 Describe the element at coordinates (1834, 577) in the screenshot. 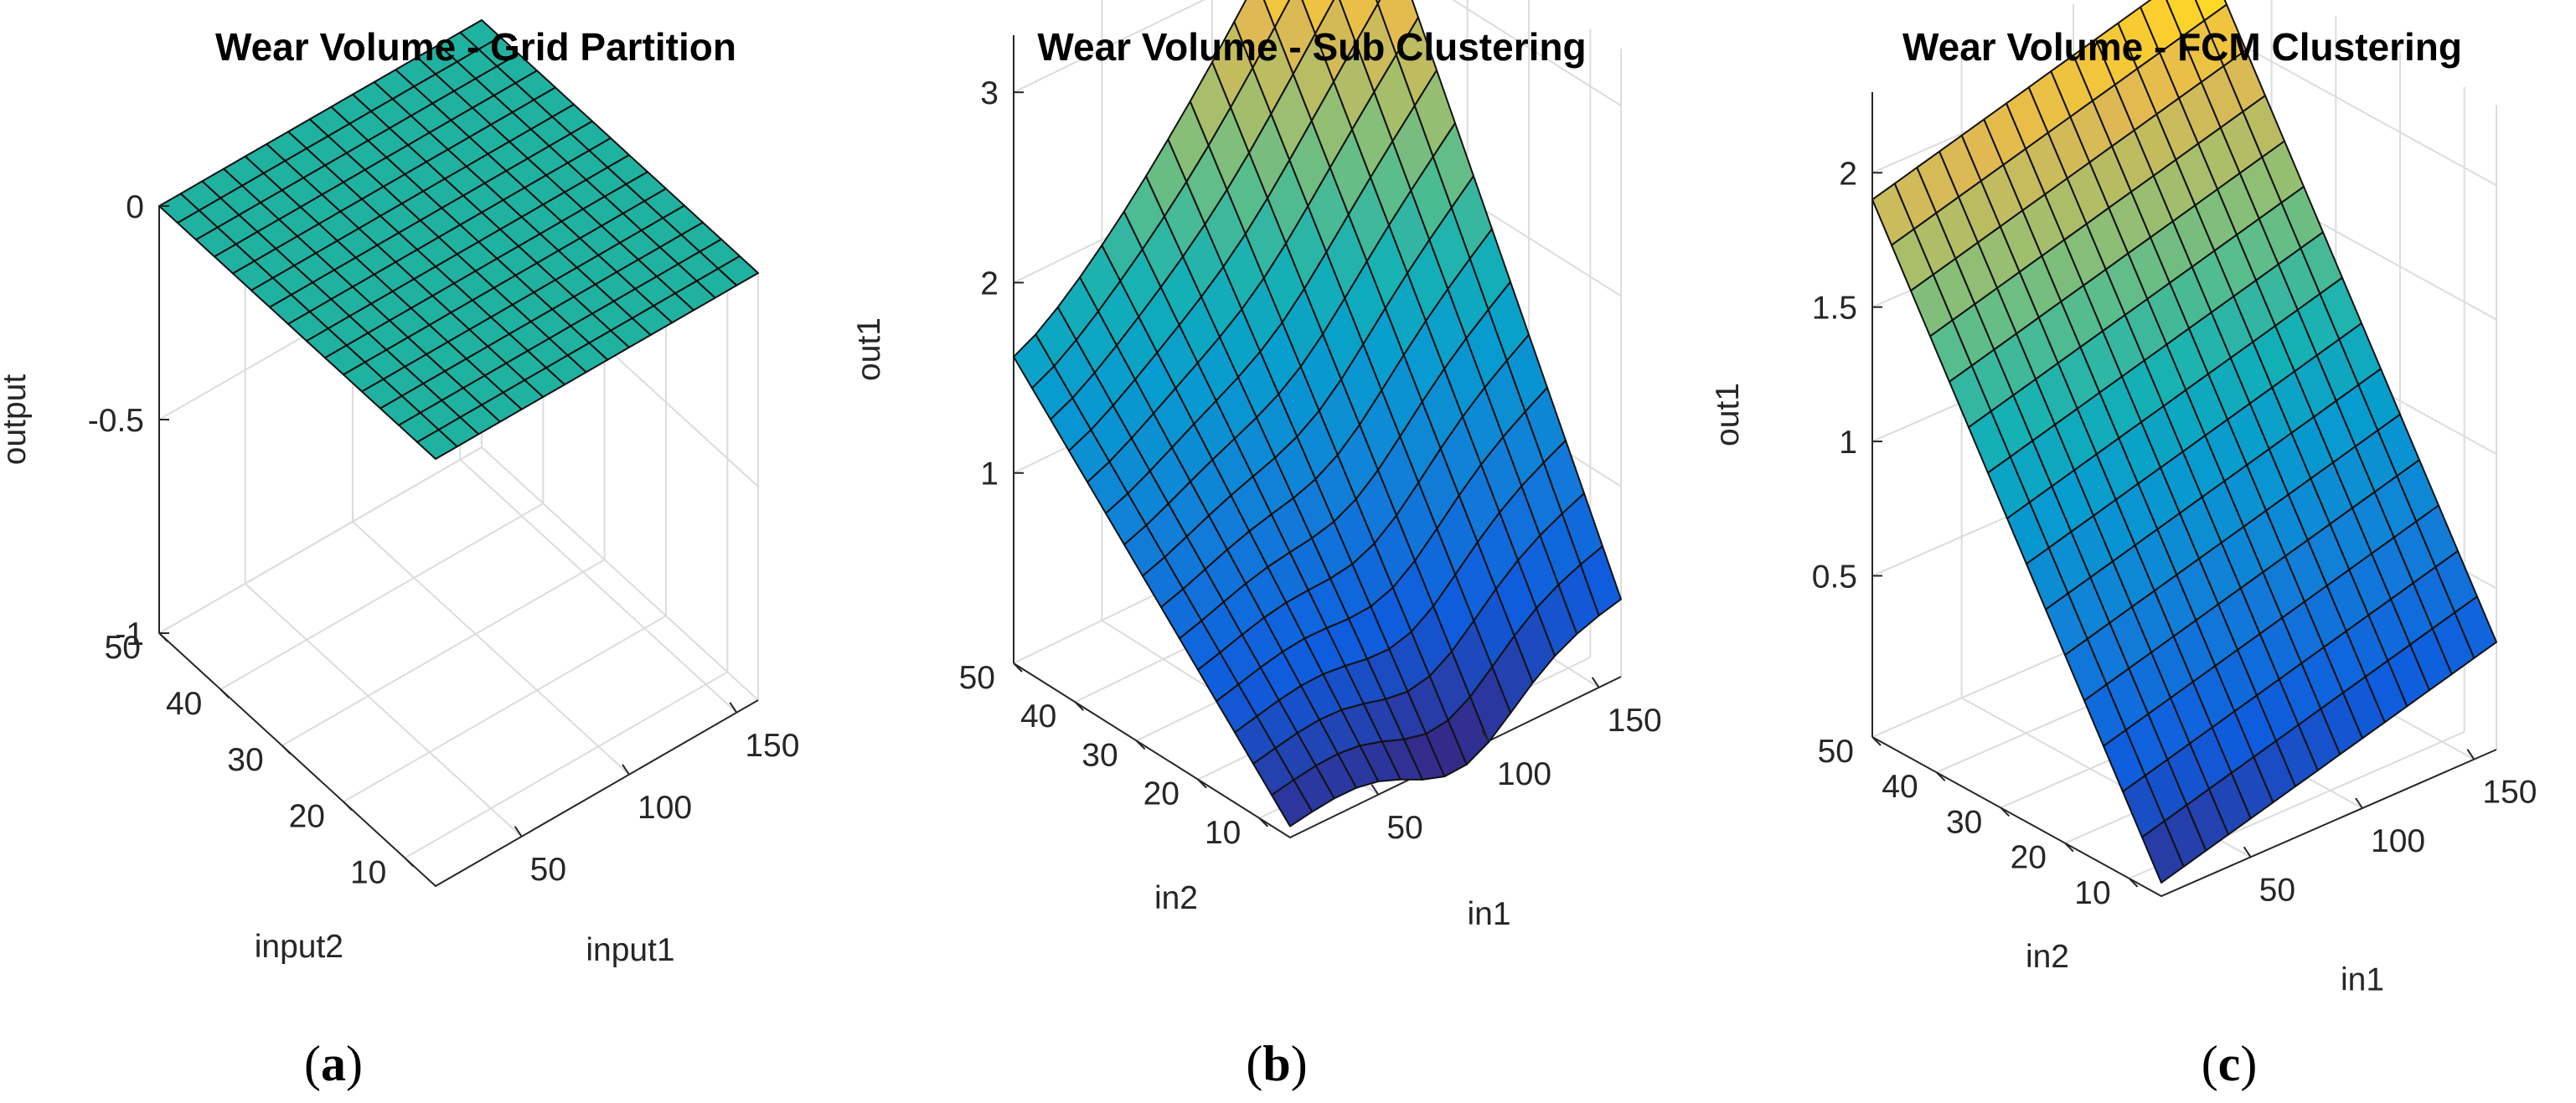

I see `z-tick-label-0: 0.5` at that location.